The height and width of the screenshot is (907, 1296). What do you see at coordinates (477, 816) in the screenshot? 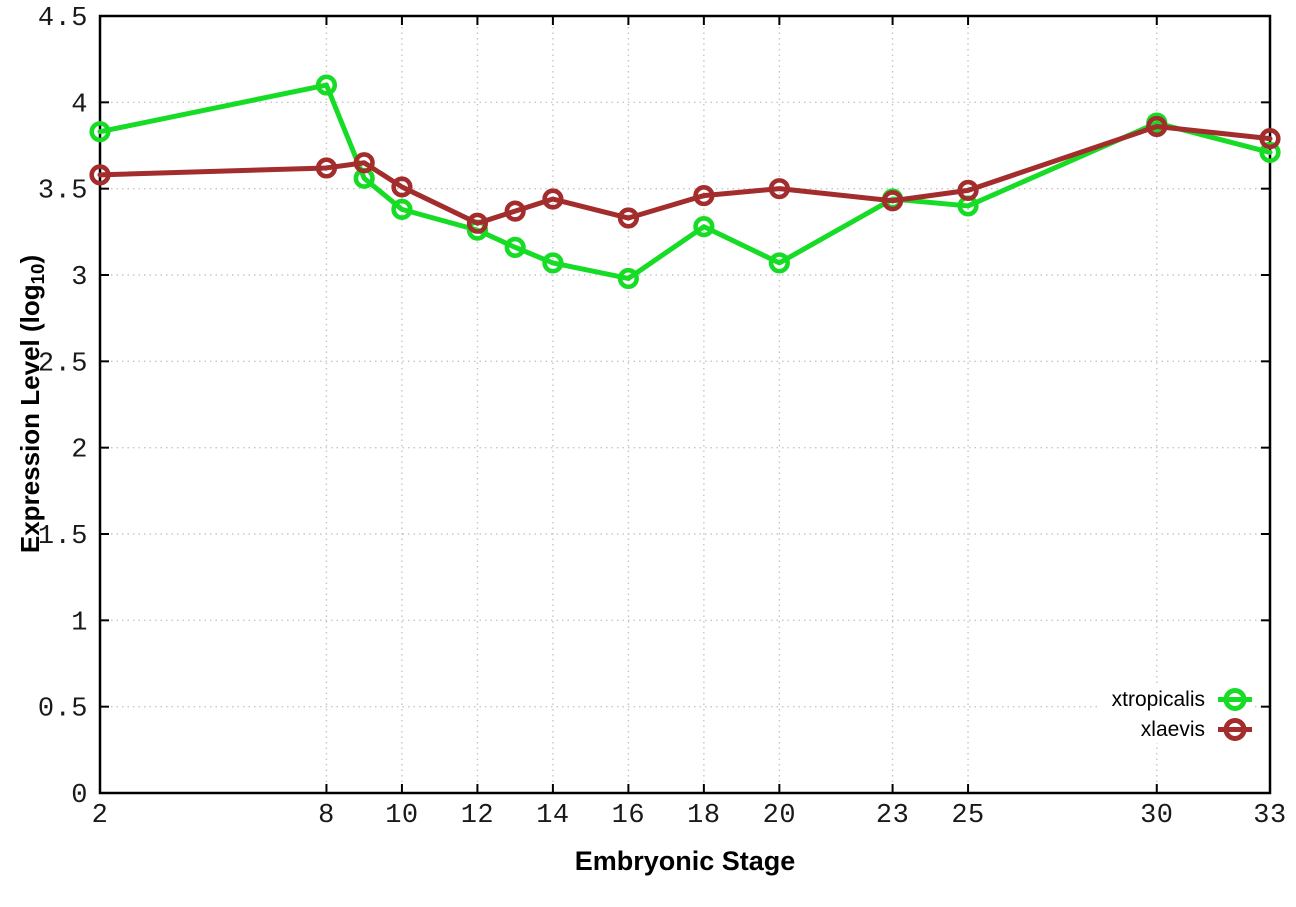
I see `x-tick-label: 12` at bounding box center [477, 816].